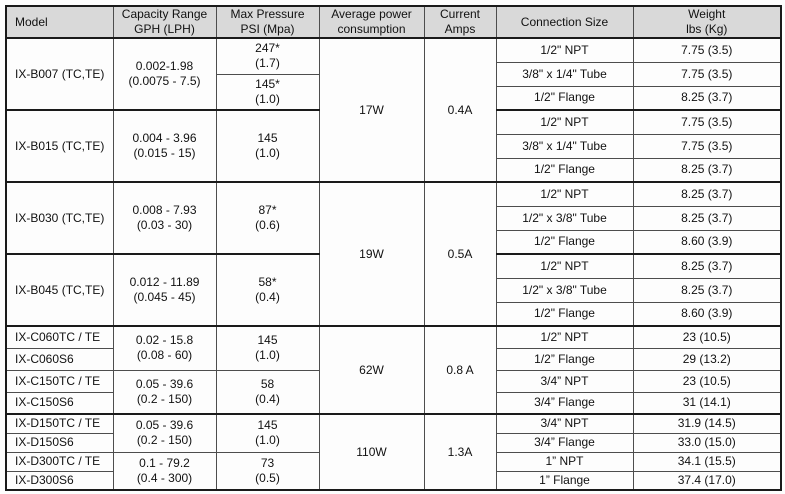 Image resolution: width=785 pixels, height=494 pixels. What do you see at coordinates (164, 22) in the screenshot?
I see `header-capacity-range: Capacity Range GPH (LPH)` at bounding box center [164, 22].